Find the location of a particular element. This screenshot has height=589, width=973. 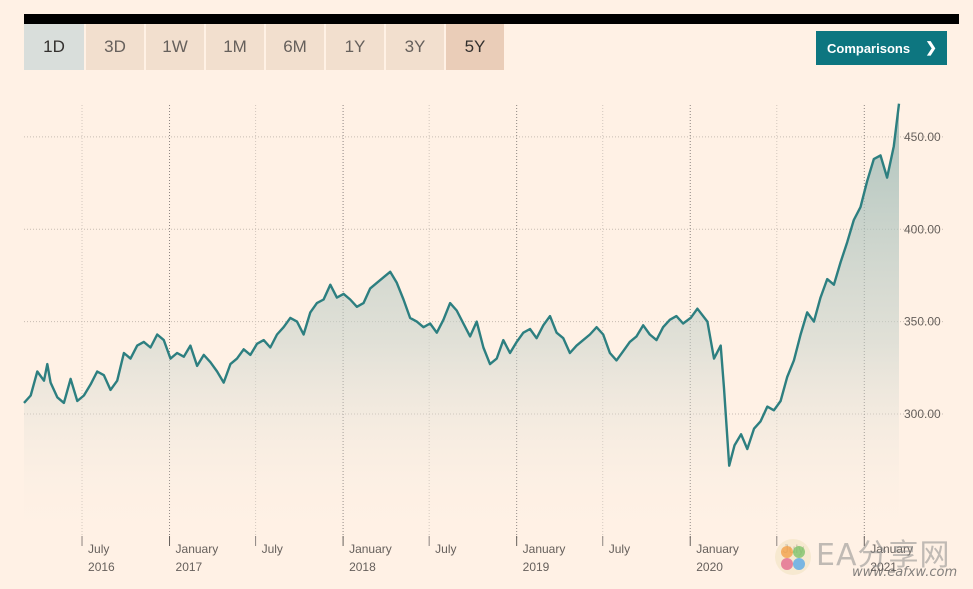

comparisons-button: Comparisons ❯ is located at coordinates (881, 48).